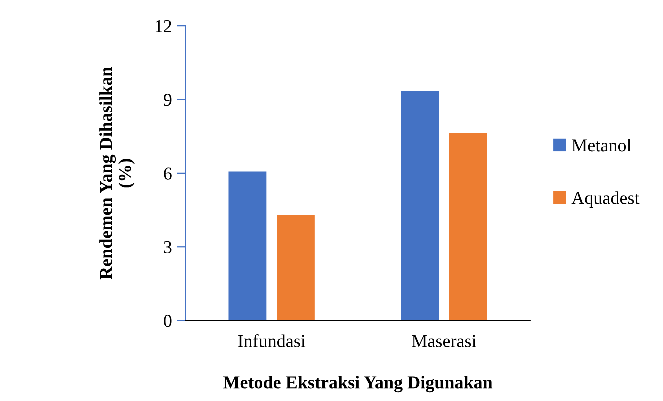  I want to click on x-tick-label: Infundasi, so click(272, 341).